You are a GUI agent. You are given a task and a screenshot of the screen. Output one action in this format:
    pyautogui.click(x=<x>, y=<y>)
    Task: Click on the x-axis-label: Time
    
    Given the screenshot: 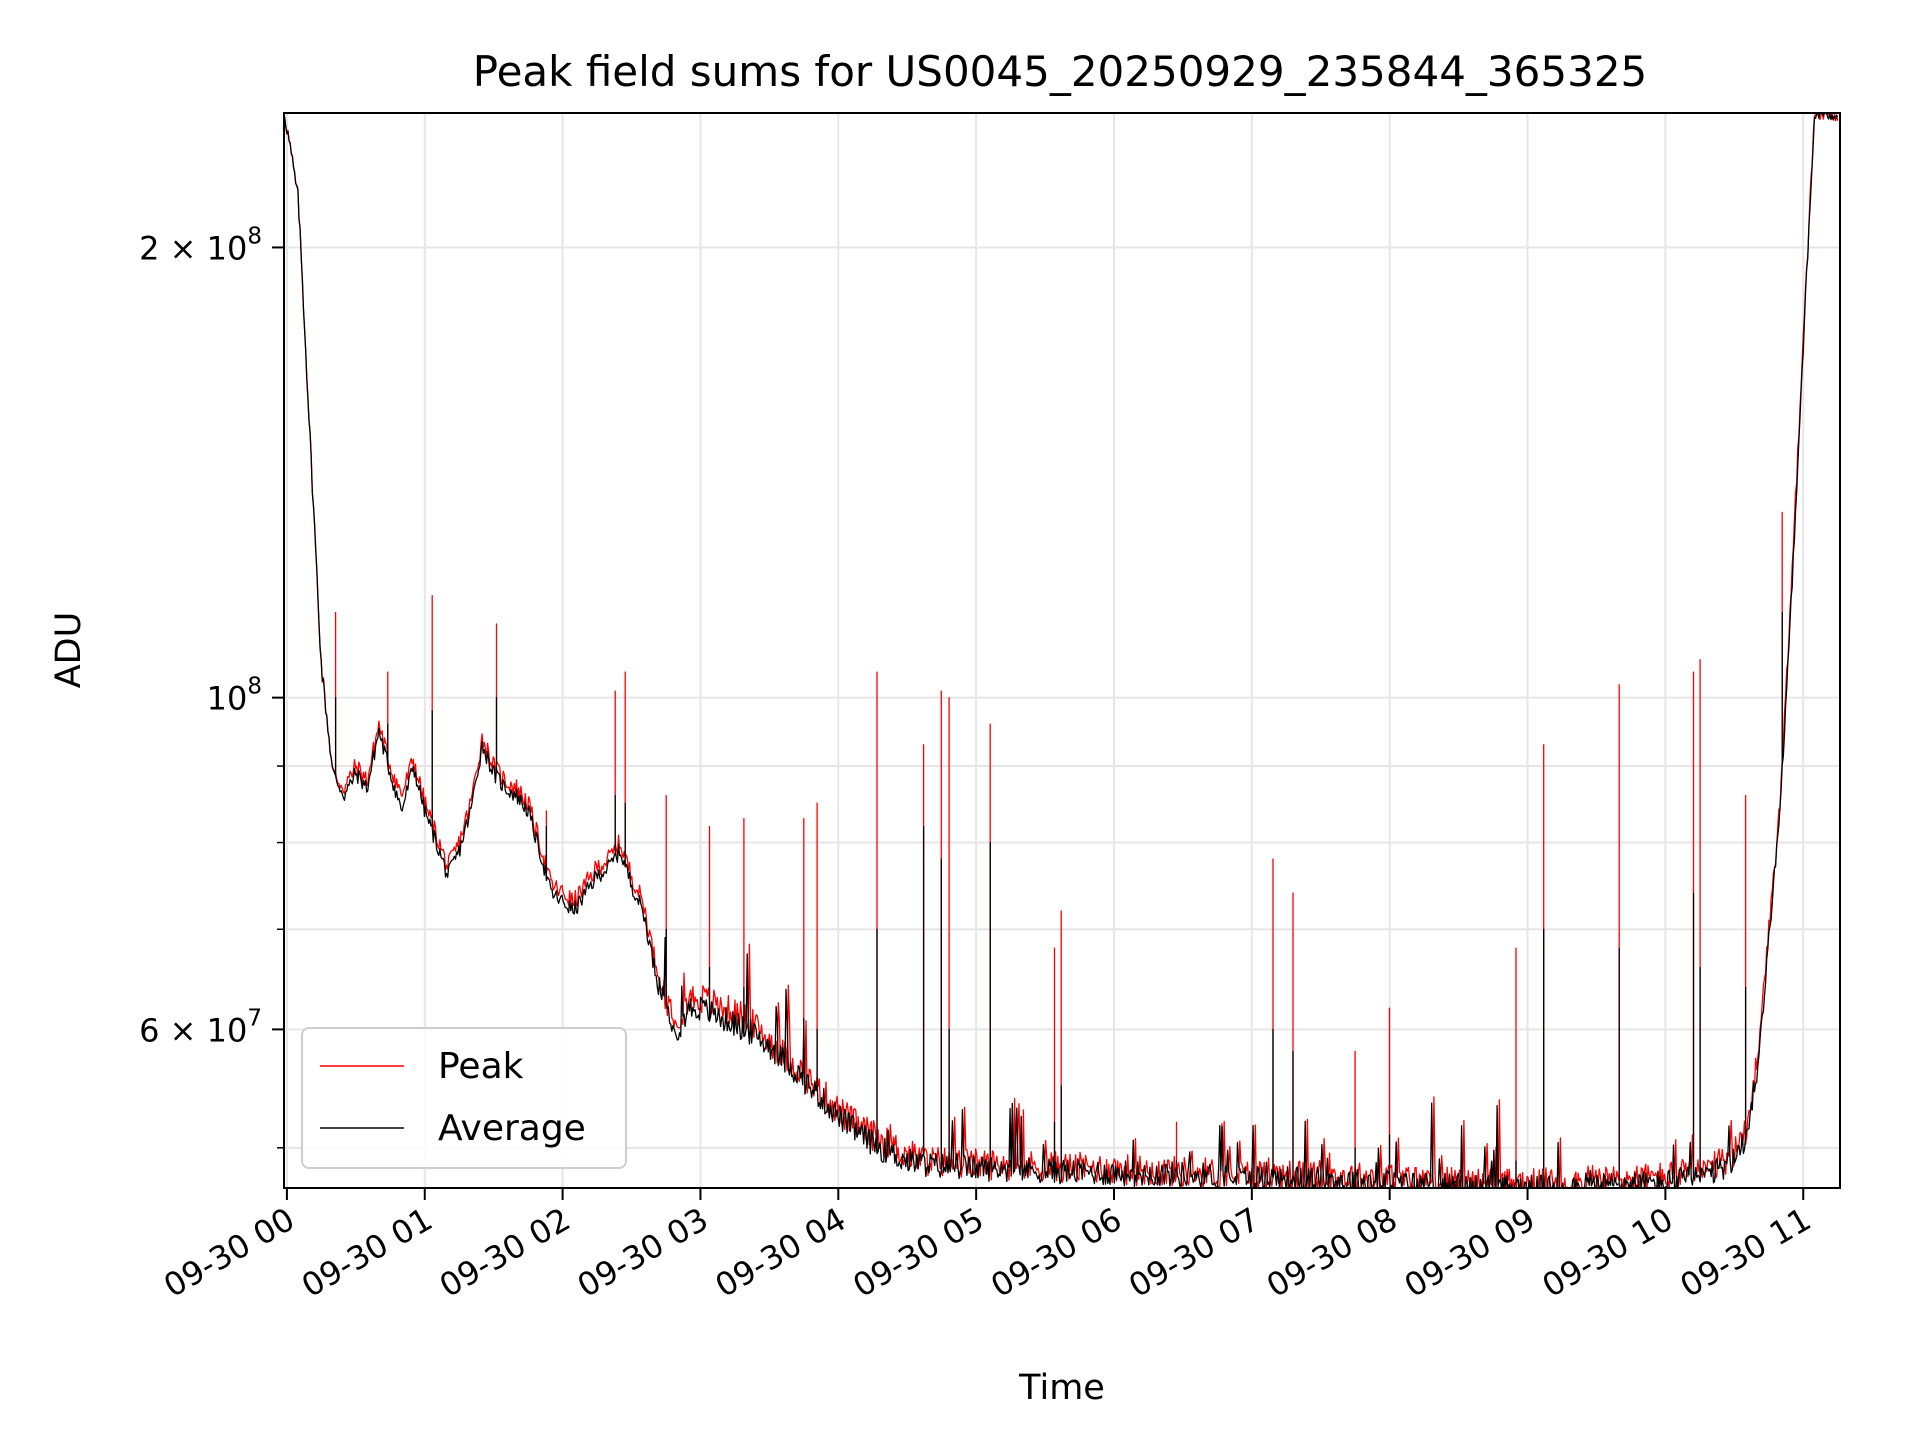 What is the action you would take?
    pyautogui.click(x=1061, y=1388)
    